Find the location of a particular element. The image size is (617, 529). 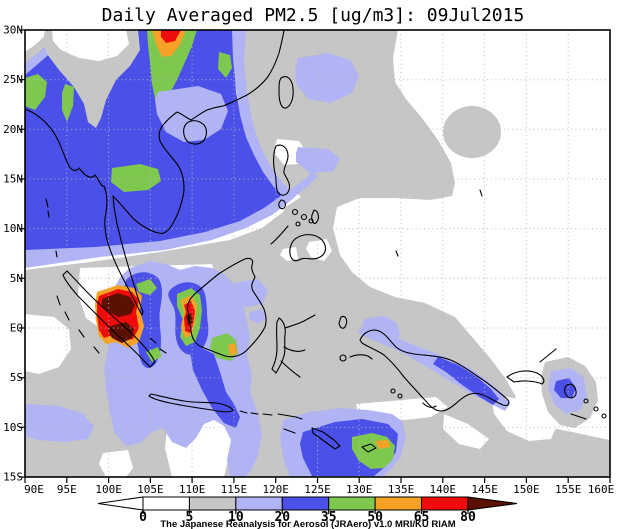

colorbar-tick-label: 5 is located at coordinates (190, 517).